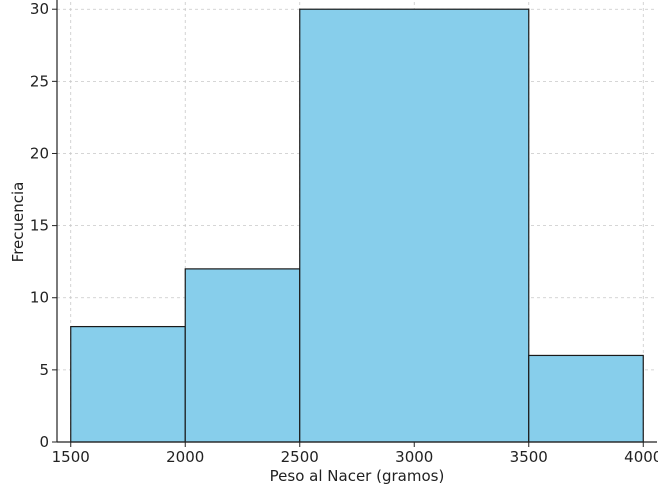  I want to click on x-tick-label: 3500, so click(529, 457).